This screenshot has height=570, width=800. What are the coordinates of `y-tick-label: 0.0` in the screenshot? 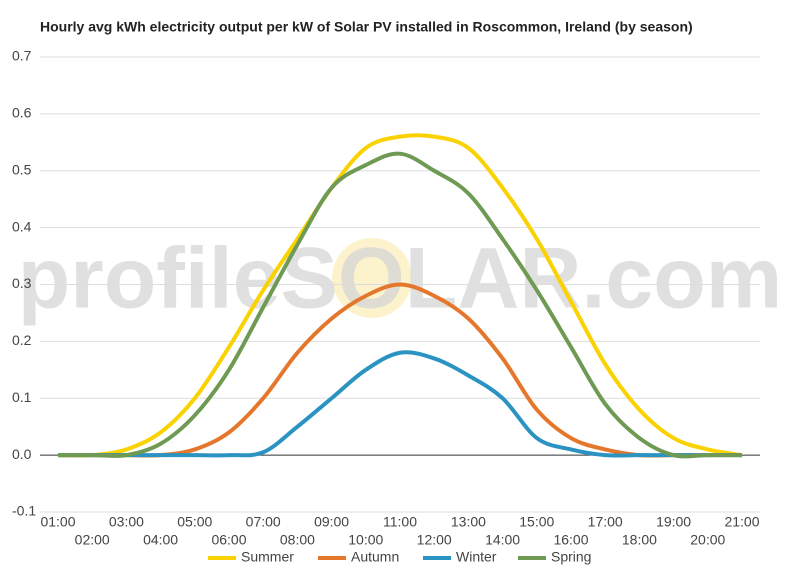 It's located at (22, 454).